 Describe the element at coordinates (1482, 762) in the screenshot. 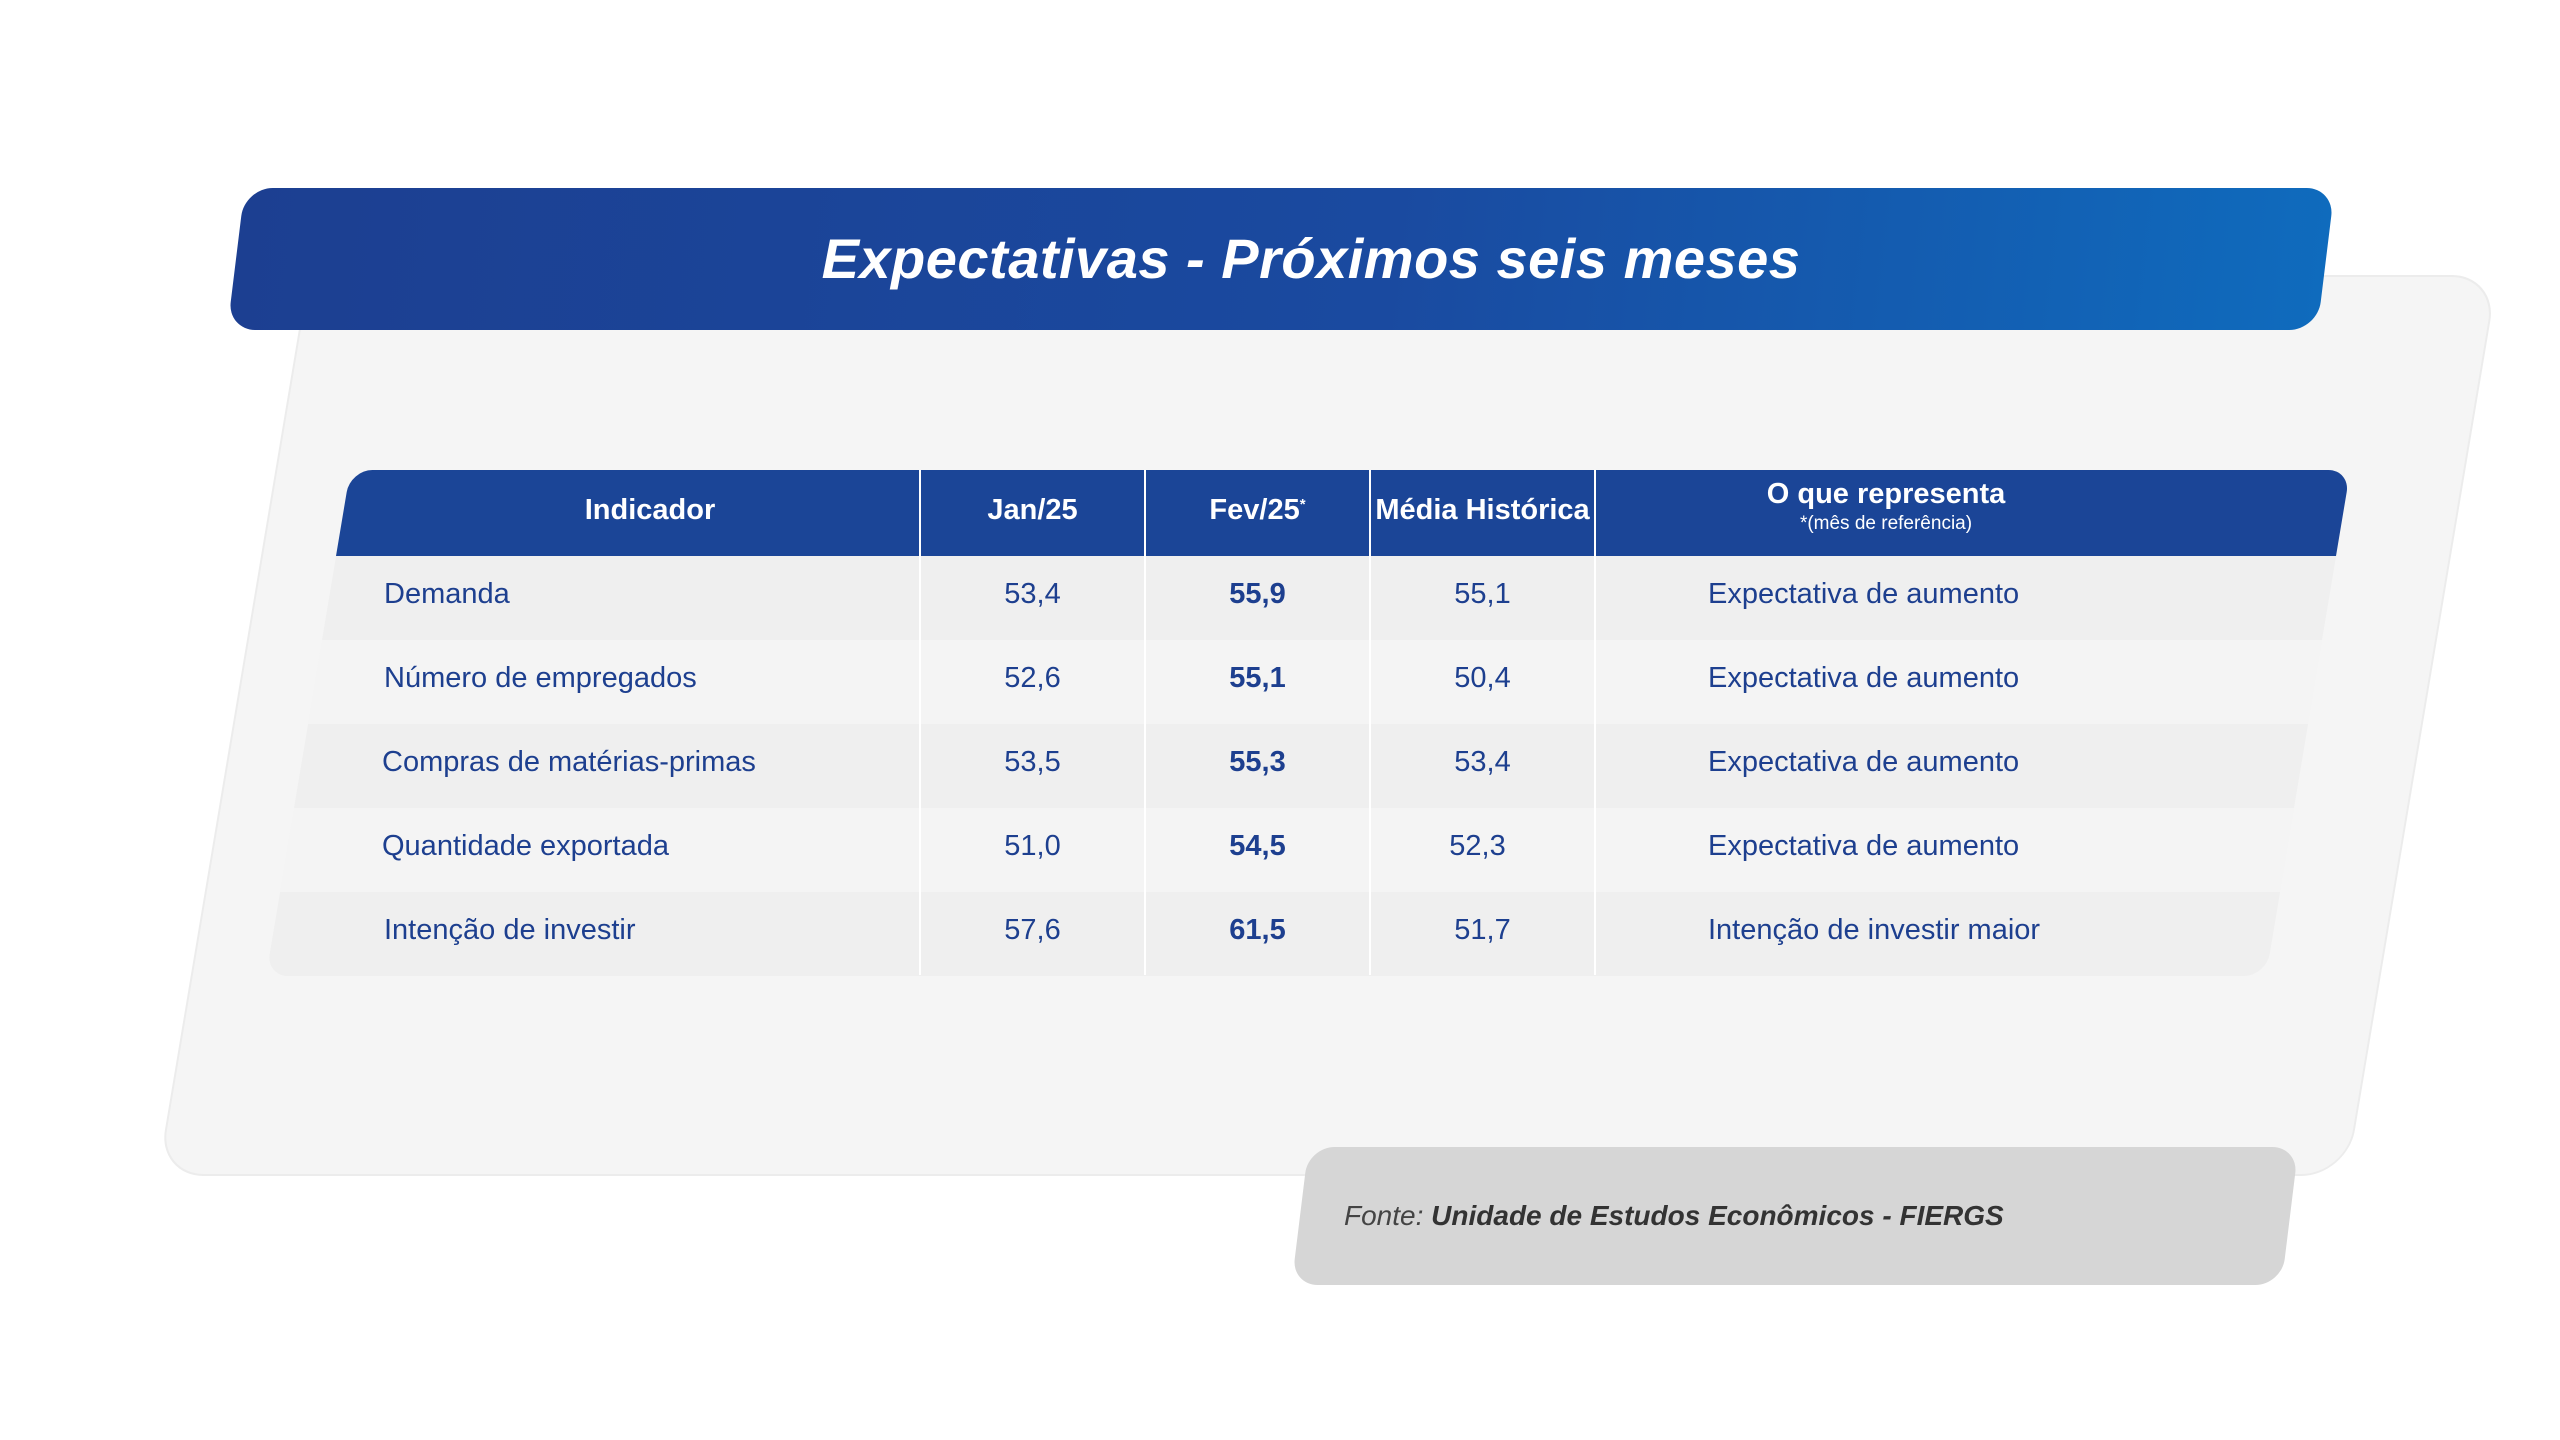

I see `cell-media: 53,4` at that location.